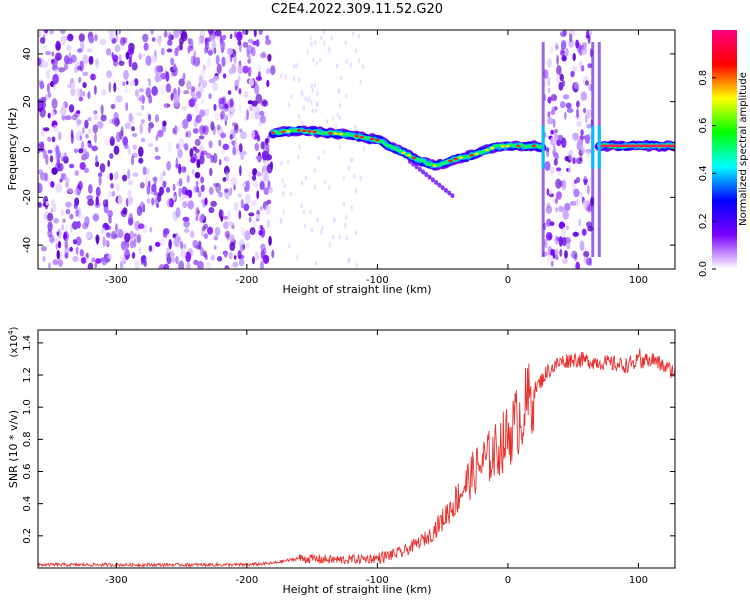  What do you see at coordinates (13, 449) in the screenshot?
I see `snr-y-axis-label: SNR (10 * v/v)` at bounding box center [13, 449].